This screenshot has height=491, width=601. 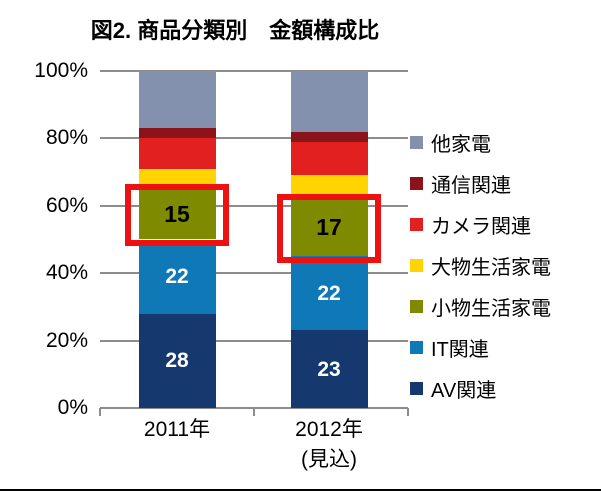 I want to click on y-axis-tick-label: 0%, so click(x=72, y=407).